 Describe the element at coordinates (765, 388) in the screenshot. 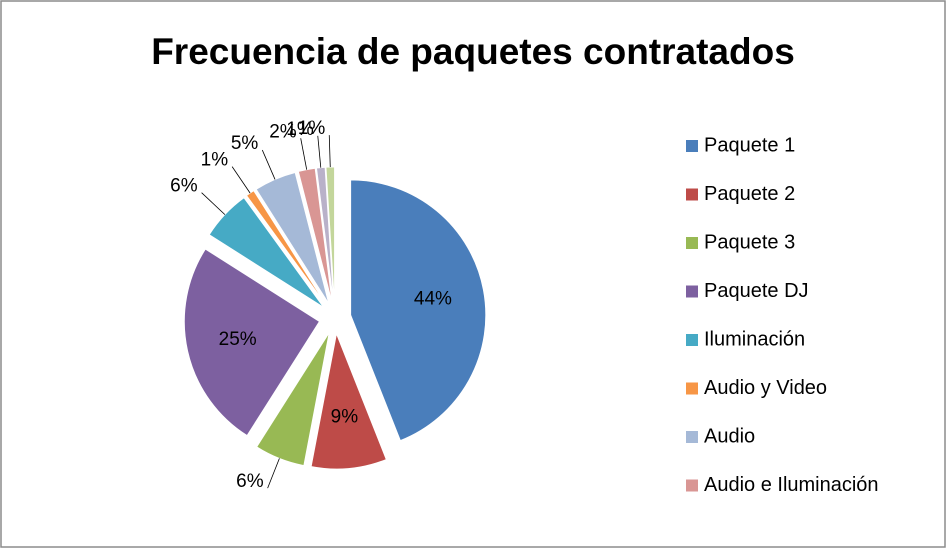

I see `legend-label: Audio y Video` at that location.